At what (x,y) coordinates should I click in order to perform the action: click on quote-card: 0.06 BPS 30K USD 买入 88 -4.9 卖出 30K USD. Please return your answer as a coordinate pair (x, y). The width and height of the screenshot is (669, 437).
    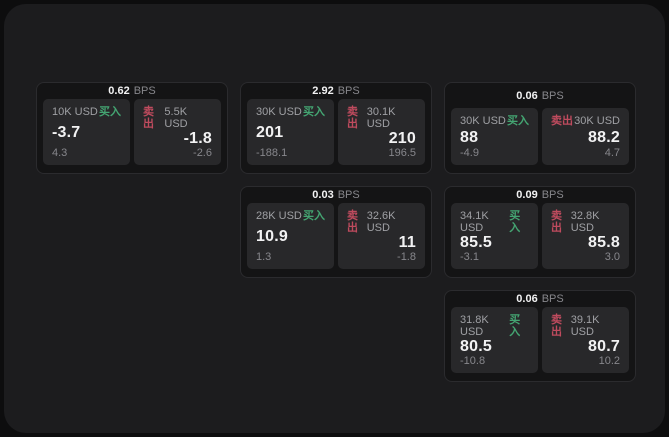
    Looking at the image, I should click on (540, 128).